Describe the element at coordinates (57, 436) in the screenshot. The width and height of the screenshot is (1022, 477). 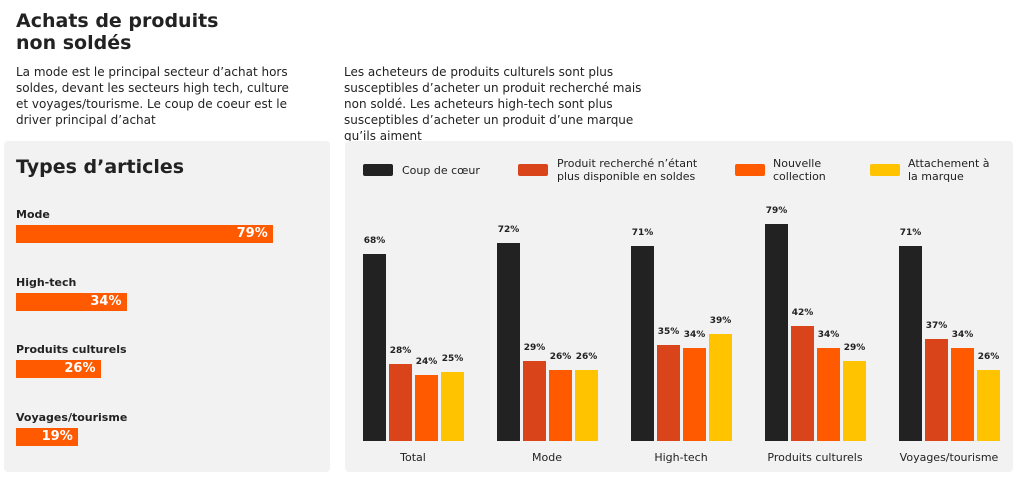
I see `value-label: 19%` at that location.